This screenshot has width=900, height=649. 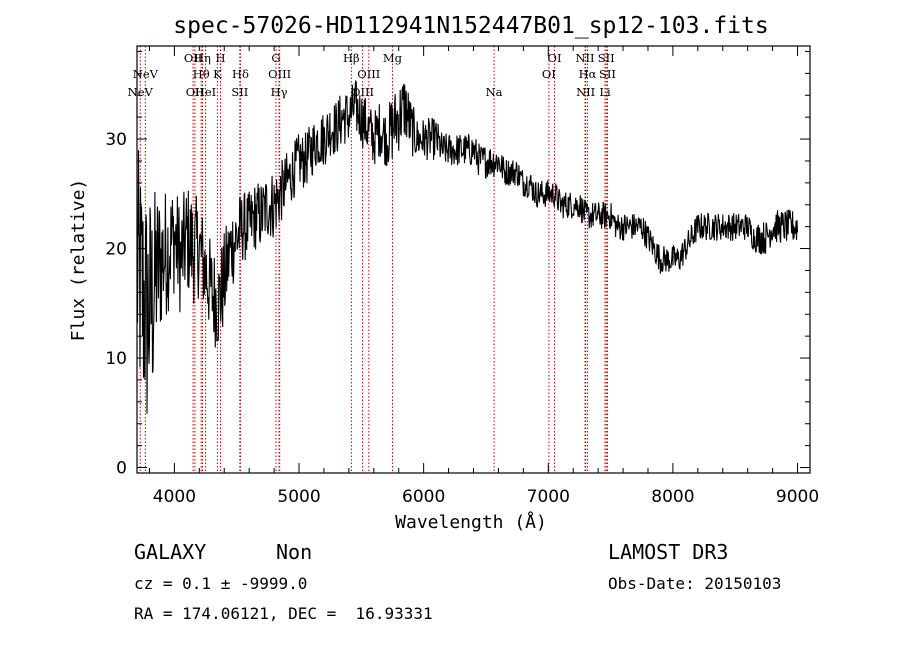 I want to click on object-subclass: Non, so click(x=294, y=552).